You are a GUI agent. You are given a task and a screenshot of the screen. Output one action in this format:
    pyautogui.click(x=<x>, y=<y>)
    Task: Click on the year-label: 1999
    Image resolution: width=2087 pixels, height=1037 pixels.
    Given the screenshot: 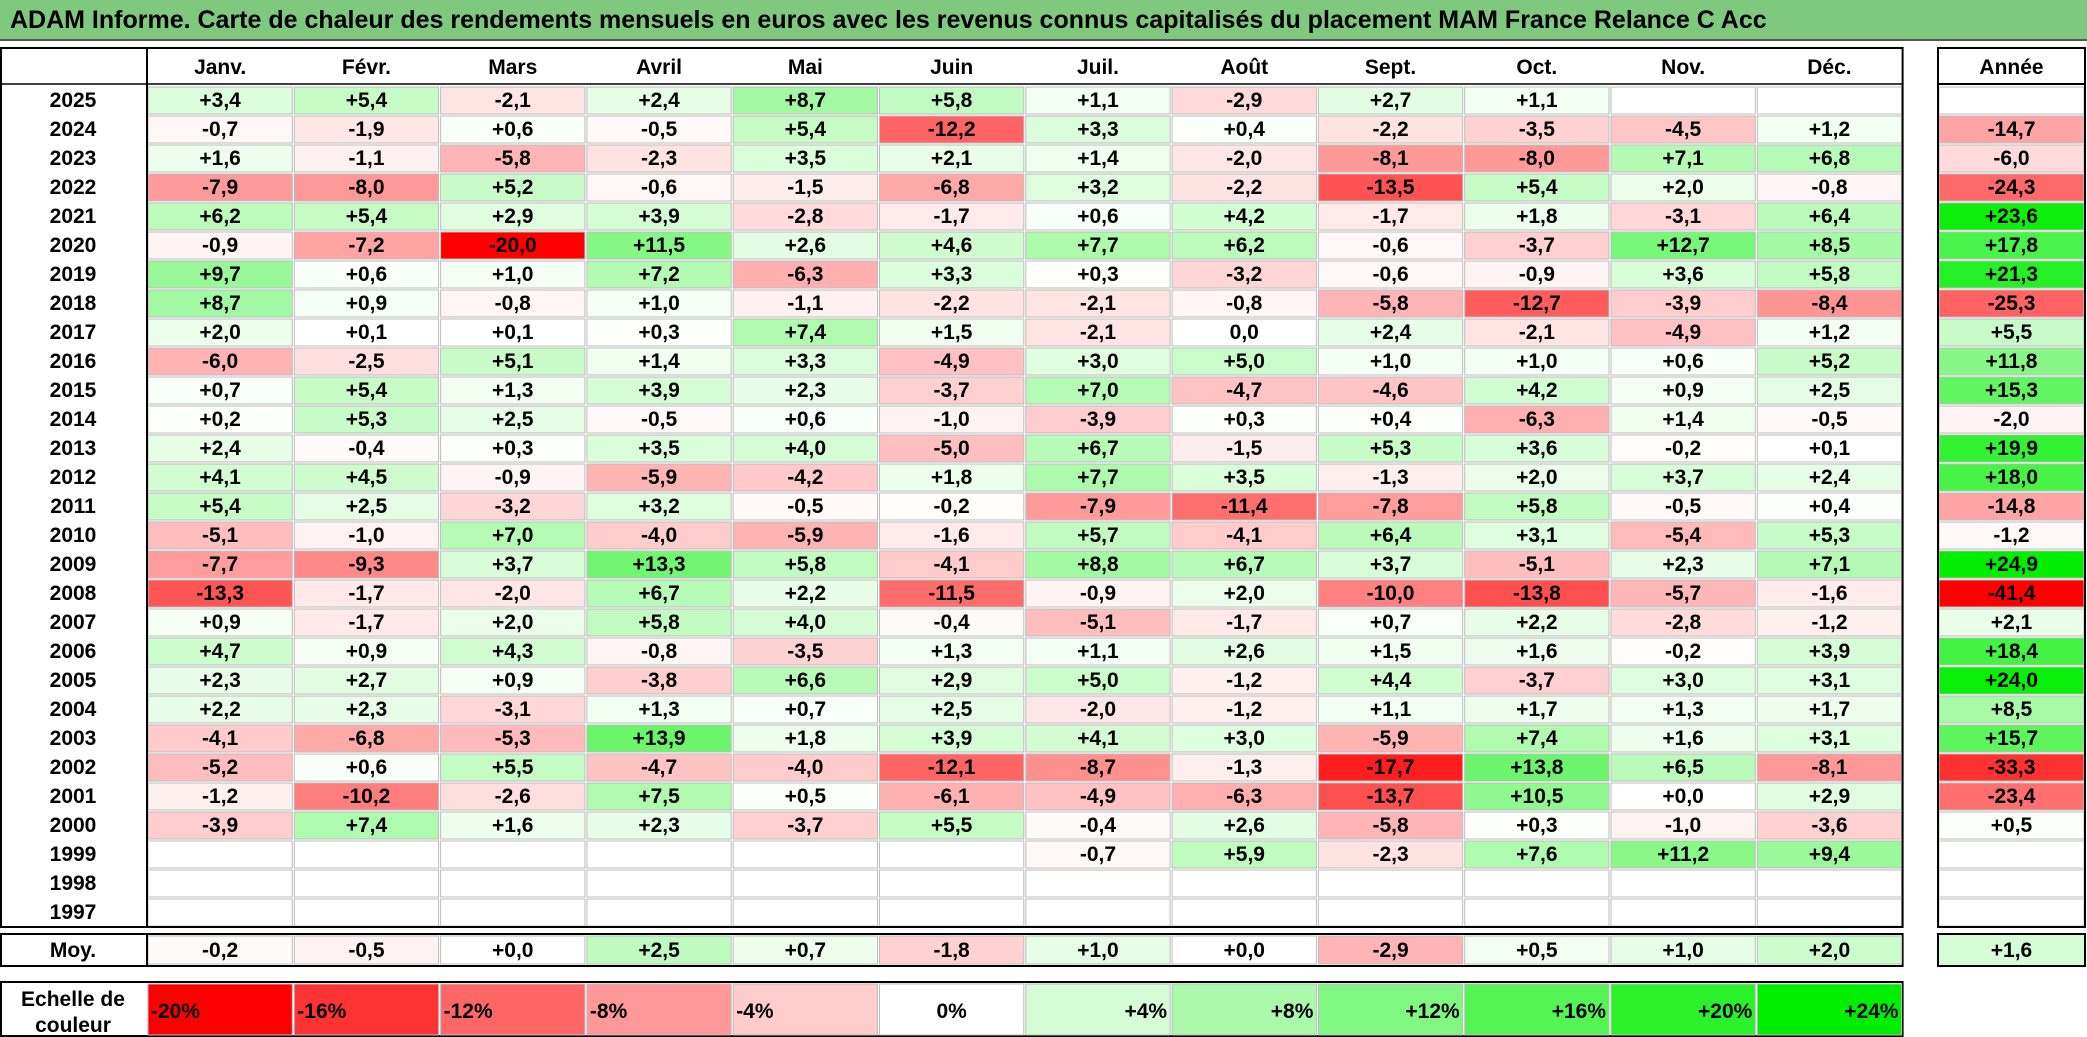 What is the action you would take?
    pyautogui.click(x=73, y=854)
    